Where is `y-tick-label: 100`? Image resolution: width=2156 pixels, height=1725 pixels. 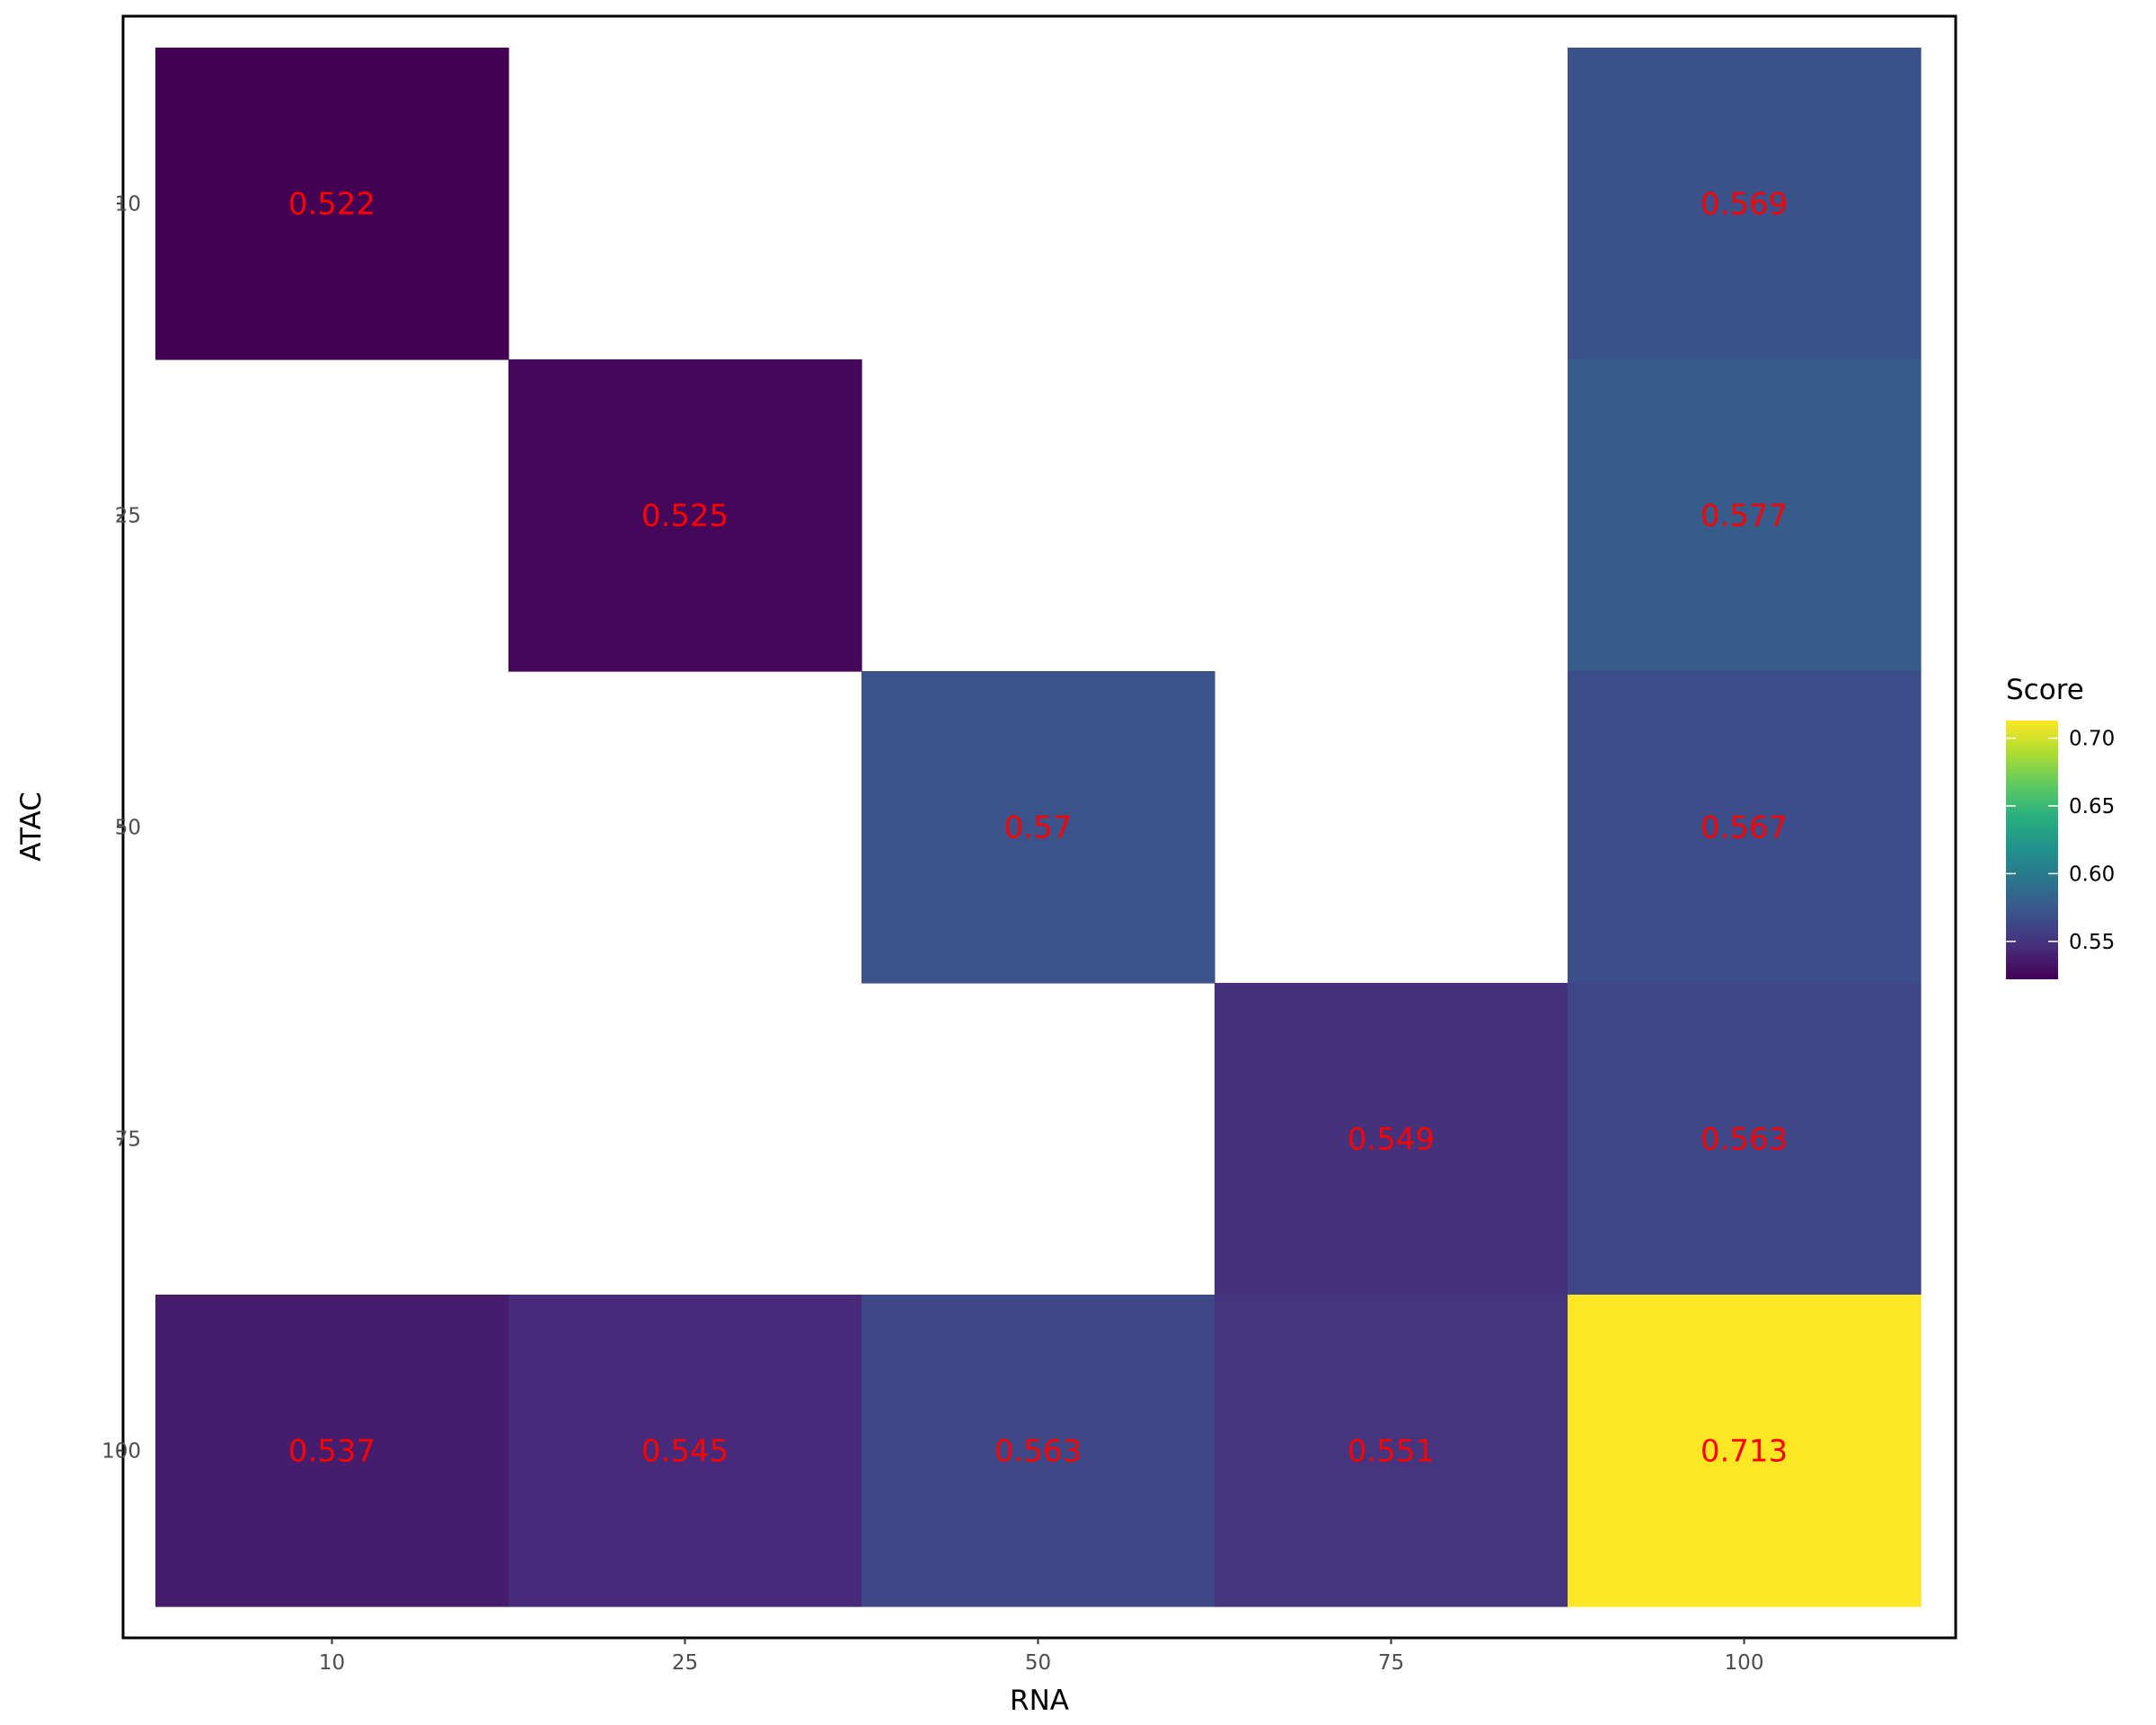
y-tick-label: 100 is located at coordinates (121, 1452).